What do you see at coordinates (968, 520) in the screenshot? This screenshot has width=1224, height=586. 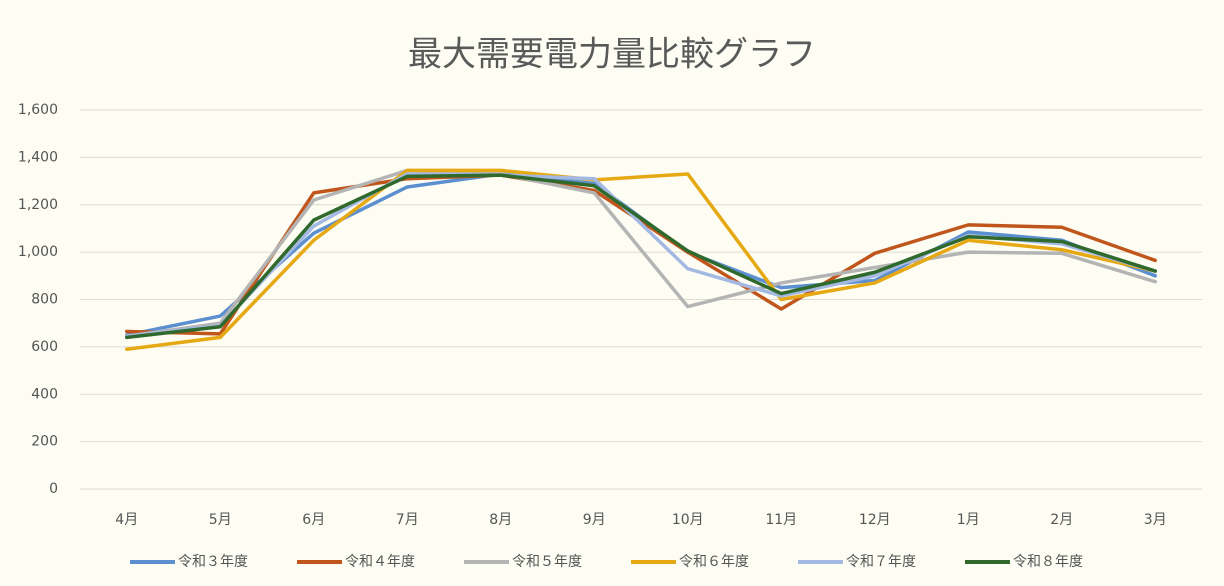 I see `x-tick-label: 1月` at bounding box center [968, 520].